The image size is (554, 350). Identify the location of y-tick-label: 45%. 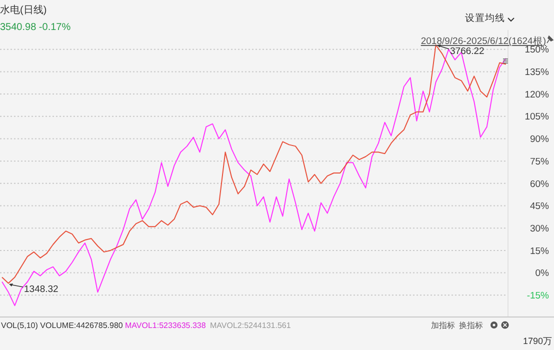
(540, 206).